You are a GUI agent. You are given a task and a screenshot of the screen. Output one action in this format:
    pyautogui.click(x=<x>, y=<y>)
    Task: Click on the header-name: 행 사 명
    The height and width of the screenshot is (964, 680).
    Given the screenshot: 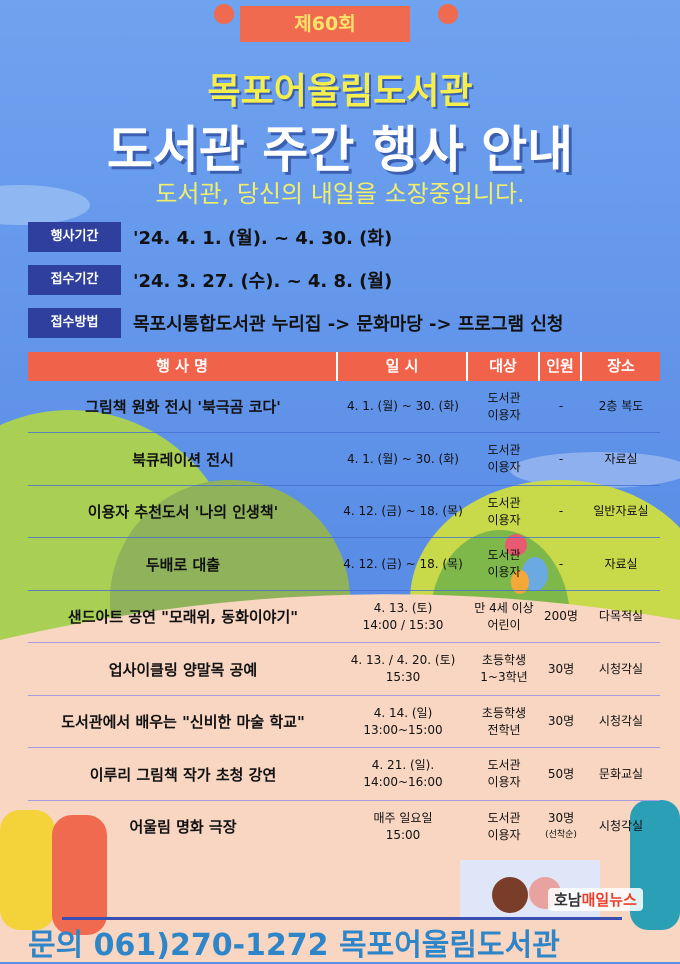 What is the action you would take?
    pyautogui.click(x=183, y=366)
    